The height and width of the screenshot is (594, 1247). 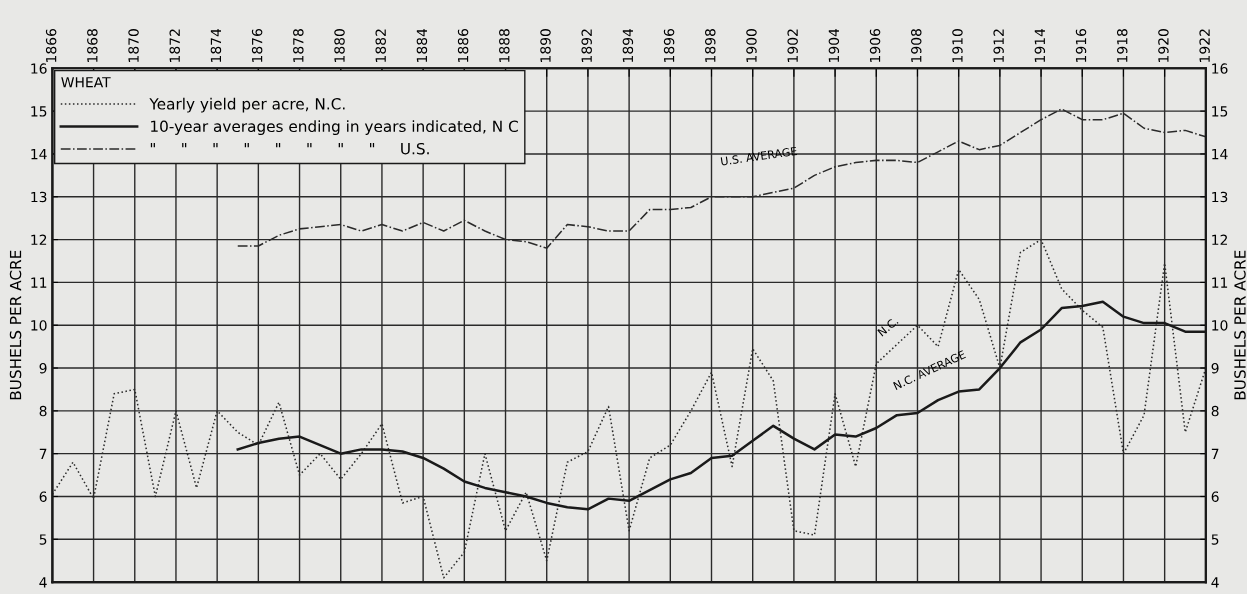 I want to click on x-tick-label: 1882, so click(x=380, y=45).